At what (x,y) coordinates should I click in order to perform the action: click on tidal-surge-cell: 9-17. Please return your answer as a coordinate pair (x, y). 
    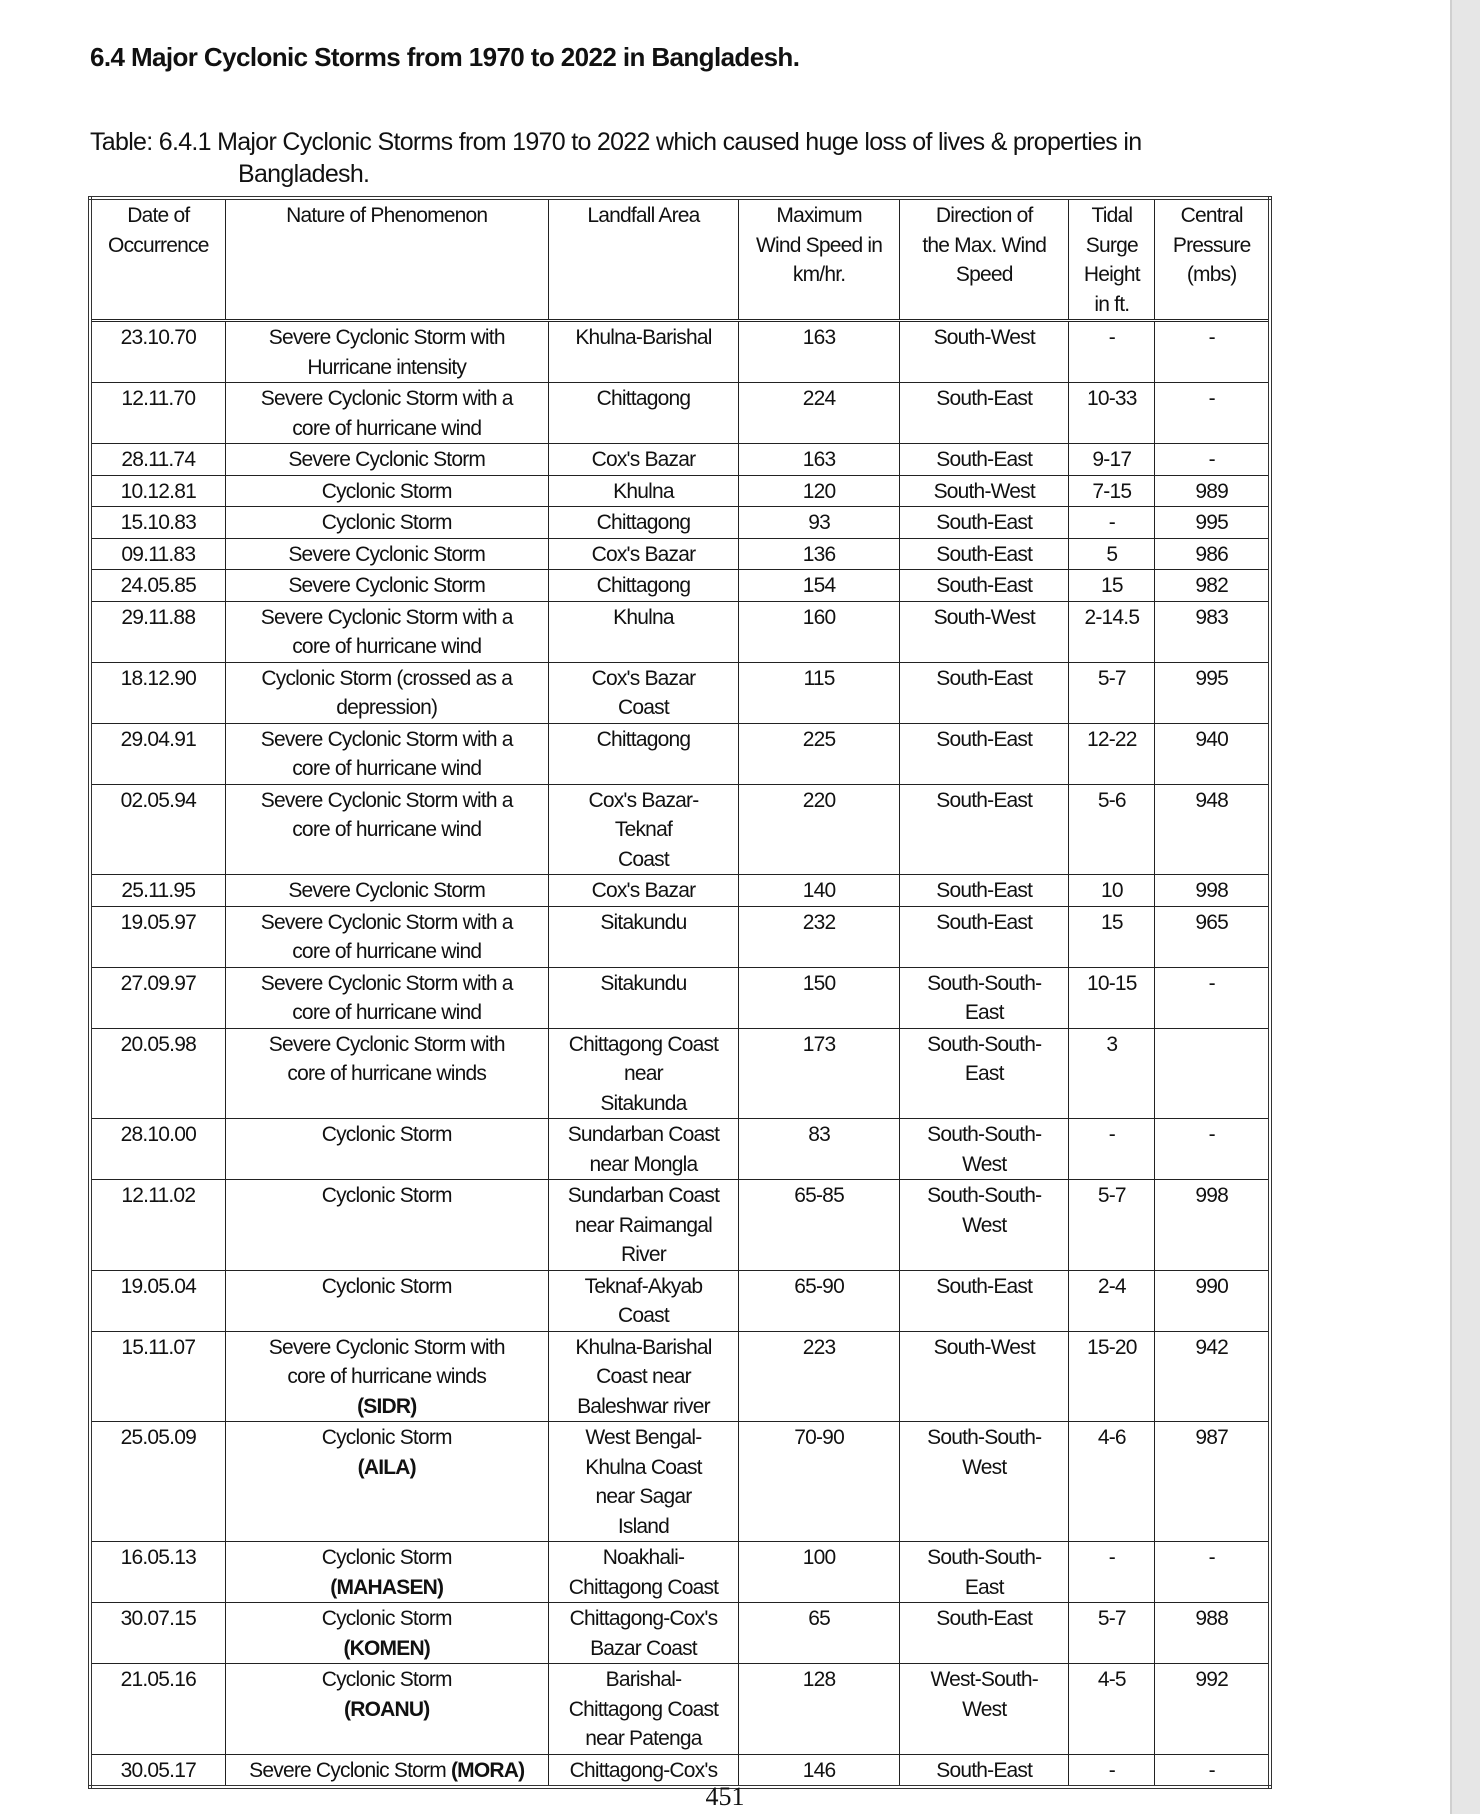
    Looking at the image, I should click on (1112, 459).